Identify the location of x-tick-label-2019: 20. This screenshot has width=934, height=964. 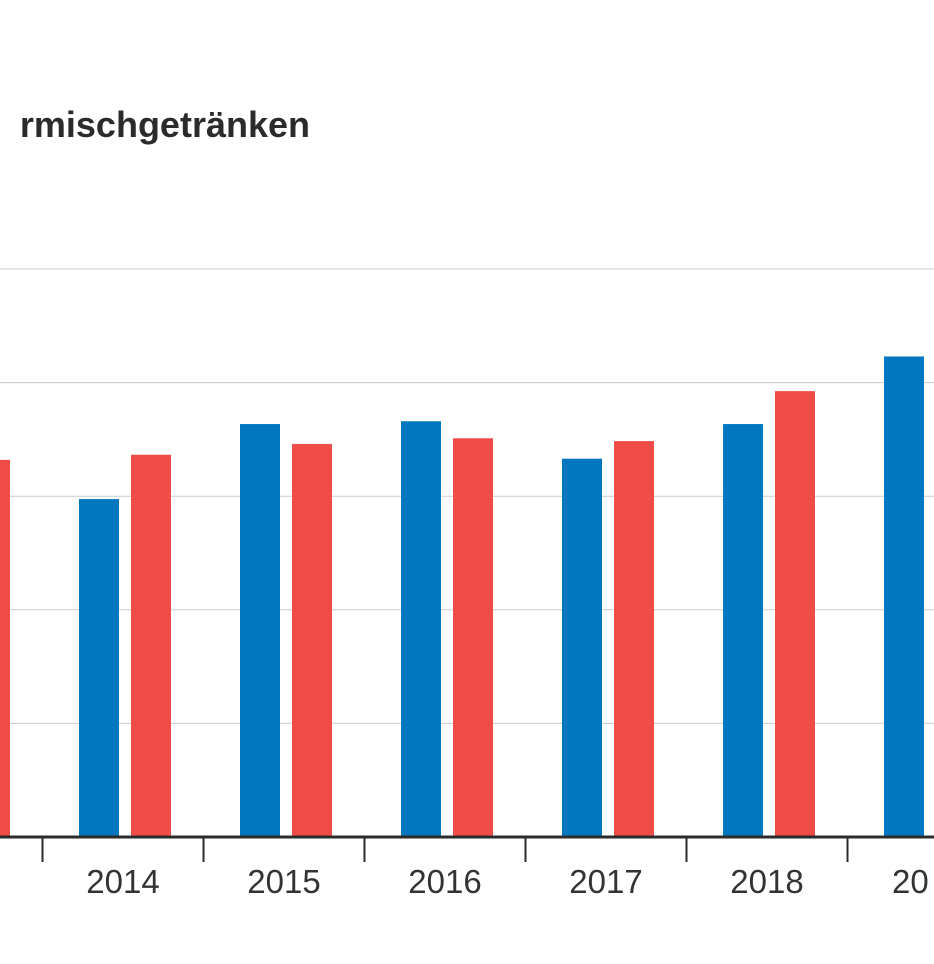
(910, 881).